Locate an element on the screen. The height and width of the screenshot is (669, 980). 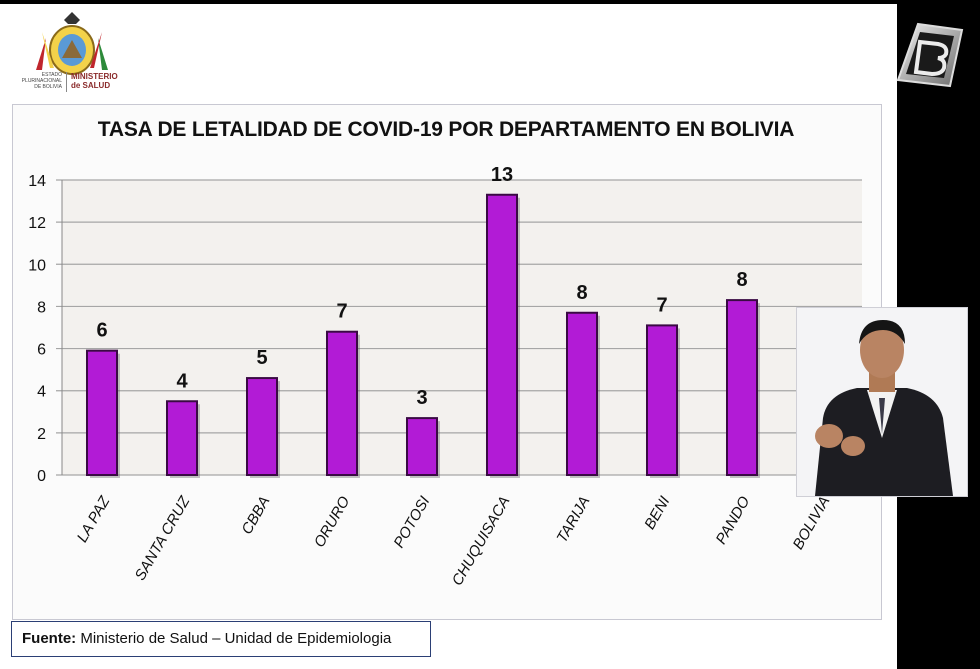
x-tick-label: POTOSI is located at coordinates (412, 522).